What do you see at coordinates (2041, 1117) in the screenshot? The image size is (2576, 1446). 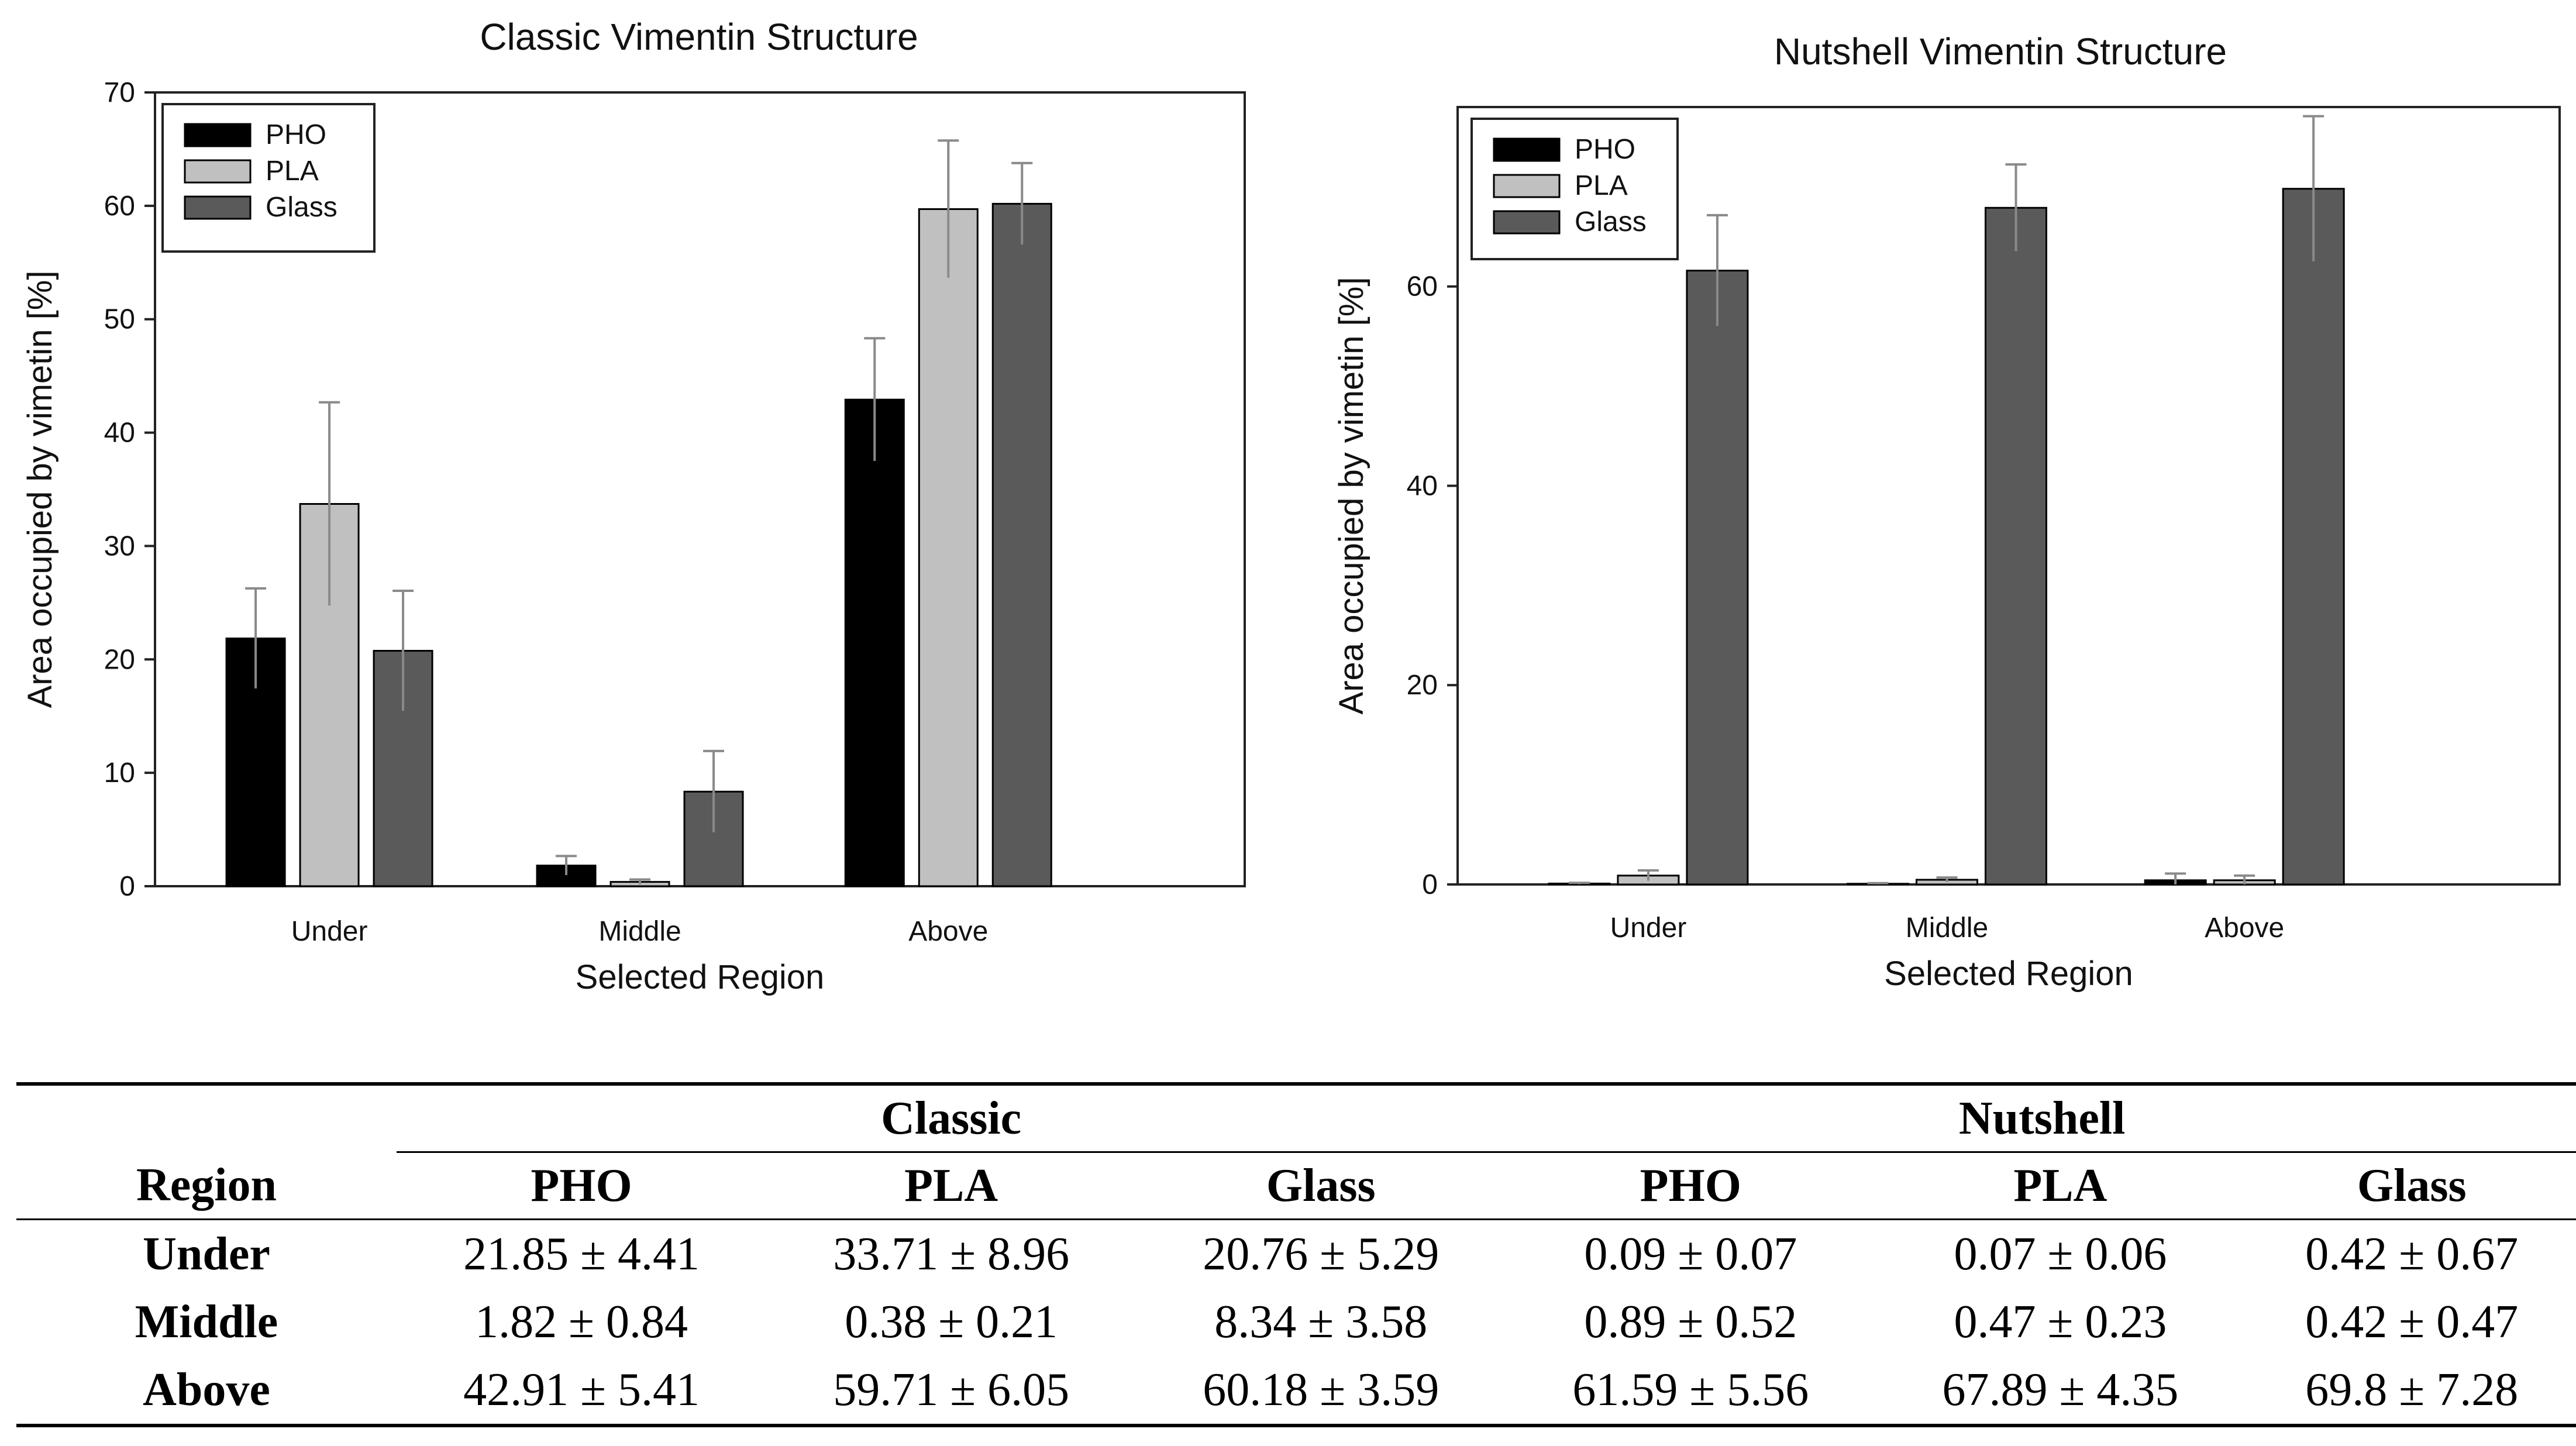 I see `table-group-nutshell: Nutshell` at bounding box center [2041, 1117].